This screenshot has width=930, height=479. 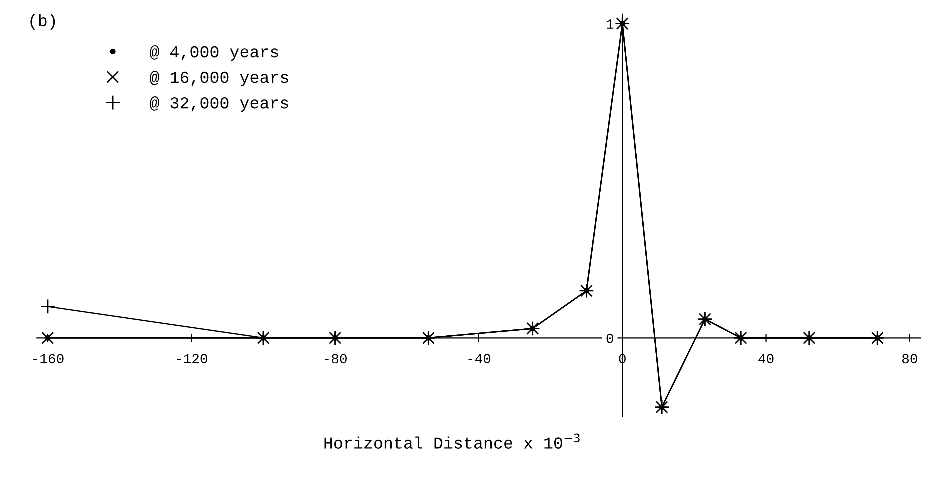 I want to click on y-tick-label: 1, so click(x=610, y=24).